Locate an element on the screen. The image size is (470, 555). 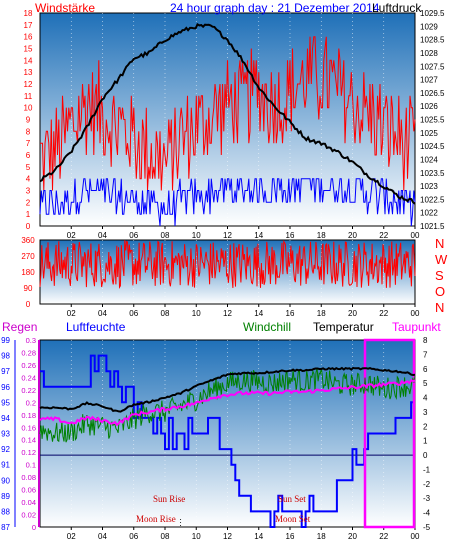
humidity-y-tick-label: 98 is located at coordinates (5, 356).